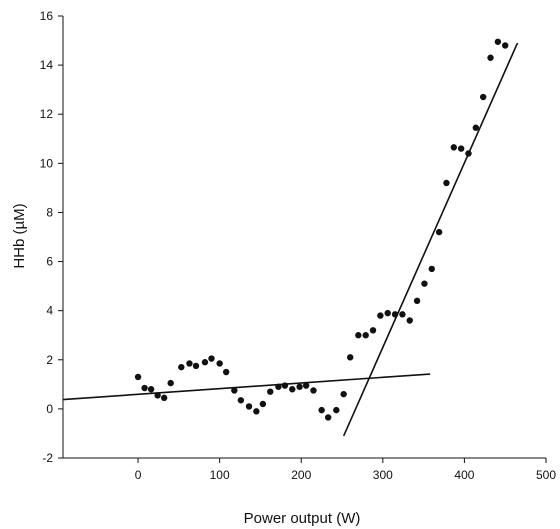 The height and width of the screenshot is (529, 560). I want to click on y-tick-label: 10, so click(47, 163).